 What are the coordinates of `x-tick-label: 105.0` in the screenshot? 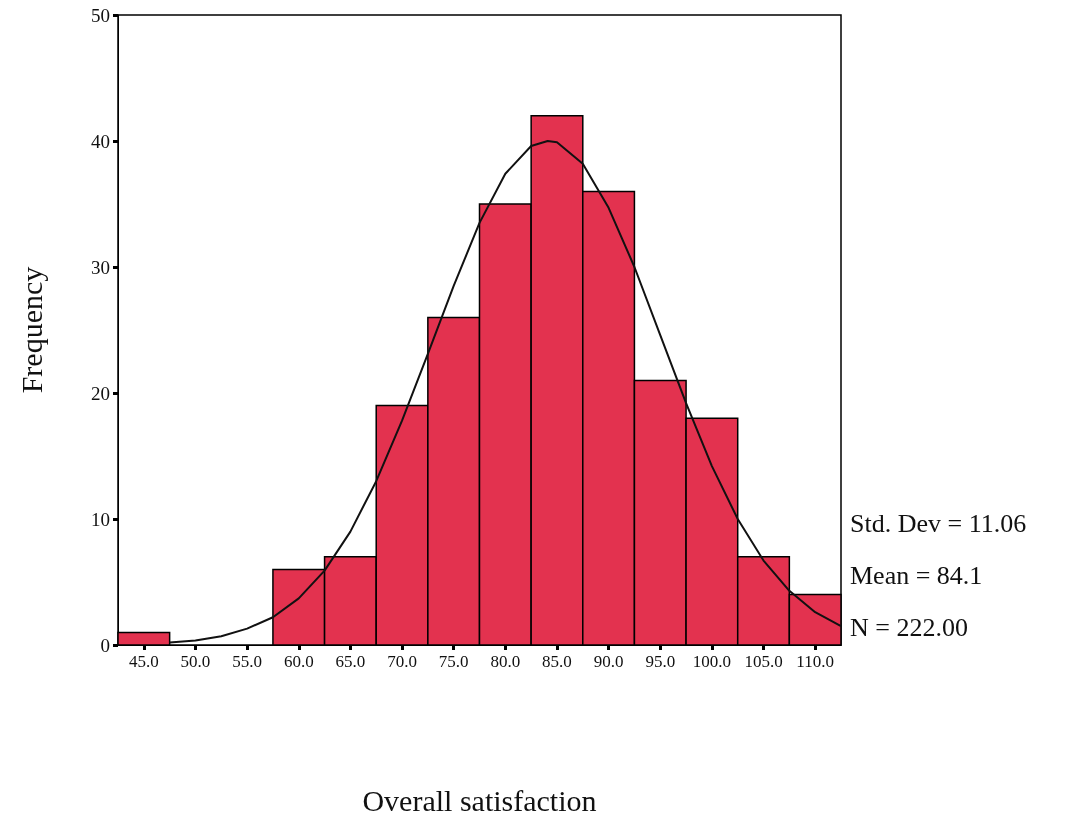 It's located at (763, 661).